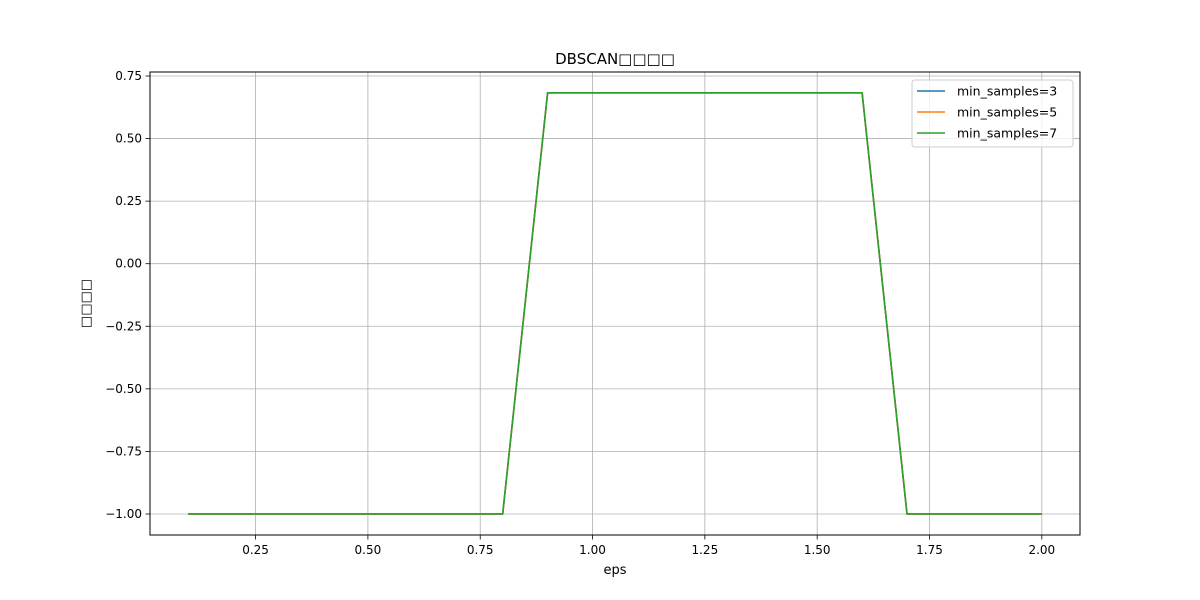 This screenshot has height=600, width=1200. I want to click on x-tick-label: 0.25, so click(255, 550).